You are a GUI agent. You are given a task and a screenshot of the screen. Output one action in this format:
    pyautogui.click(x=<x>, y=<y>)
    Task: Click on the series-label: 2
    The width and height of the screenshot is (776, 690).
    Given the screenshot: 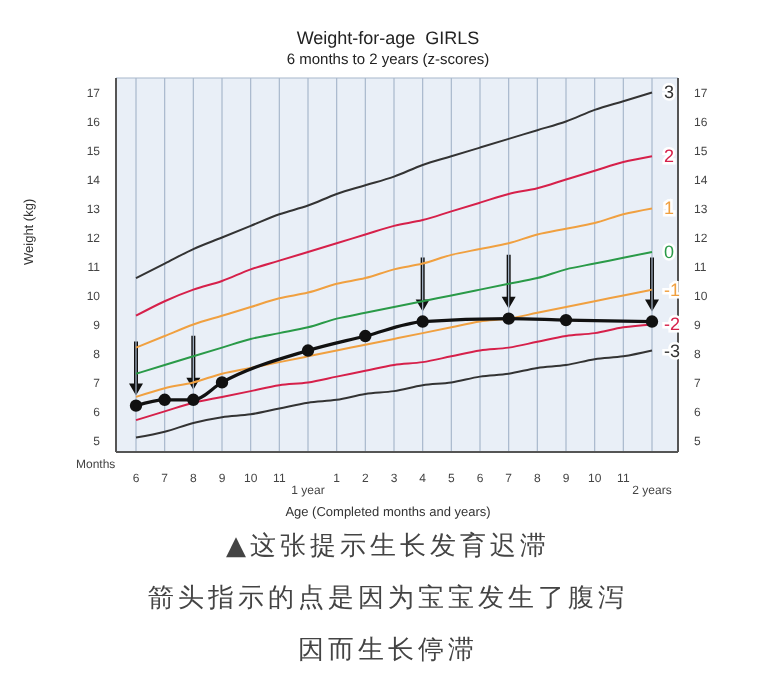 What is the action you would take?
    pyautogui.click(x=669, y=156)
    